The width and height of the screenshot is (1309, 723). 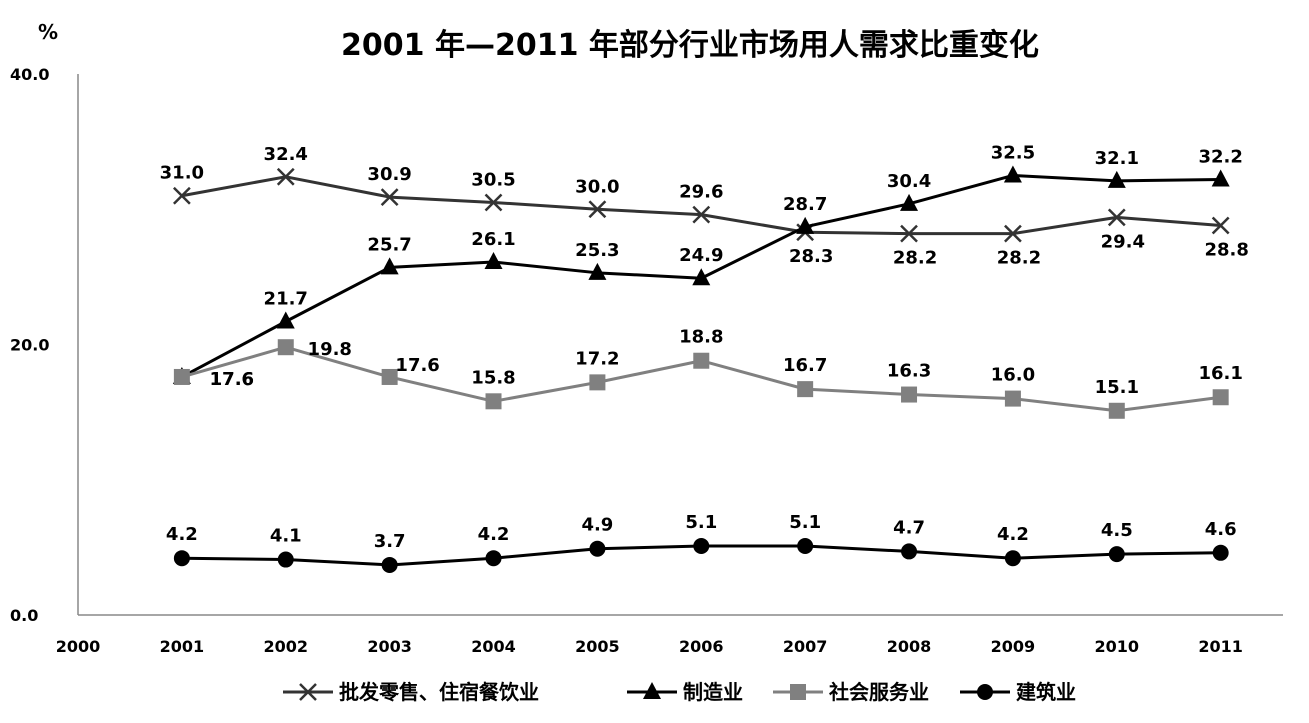 What do you see at coordinates (493, 377) in the screenshot?
I see `data-label: 15.8` at bounding box center [493, 377].